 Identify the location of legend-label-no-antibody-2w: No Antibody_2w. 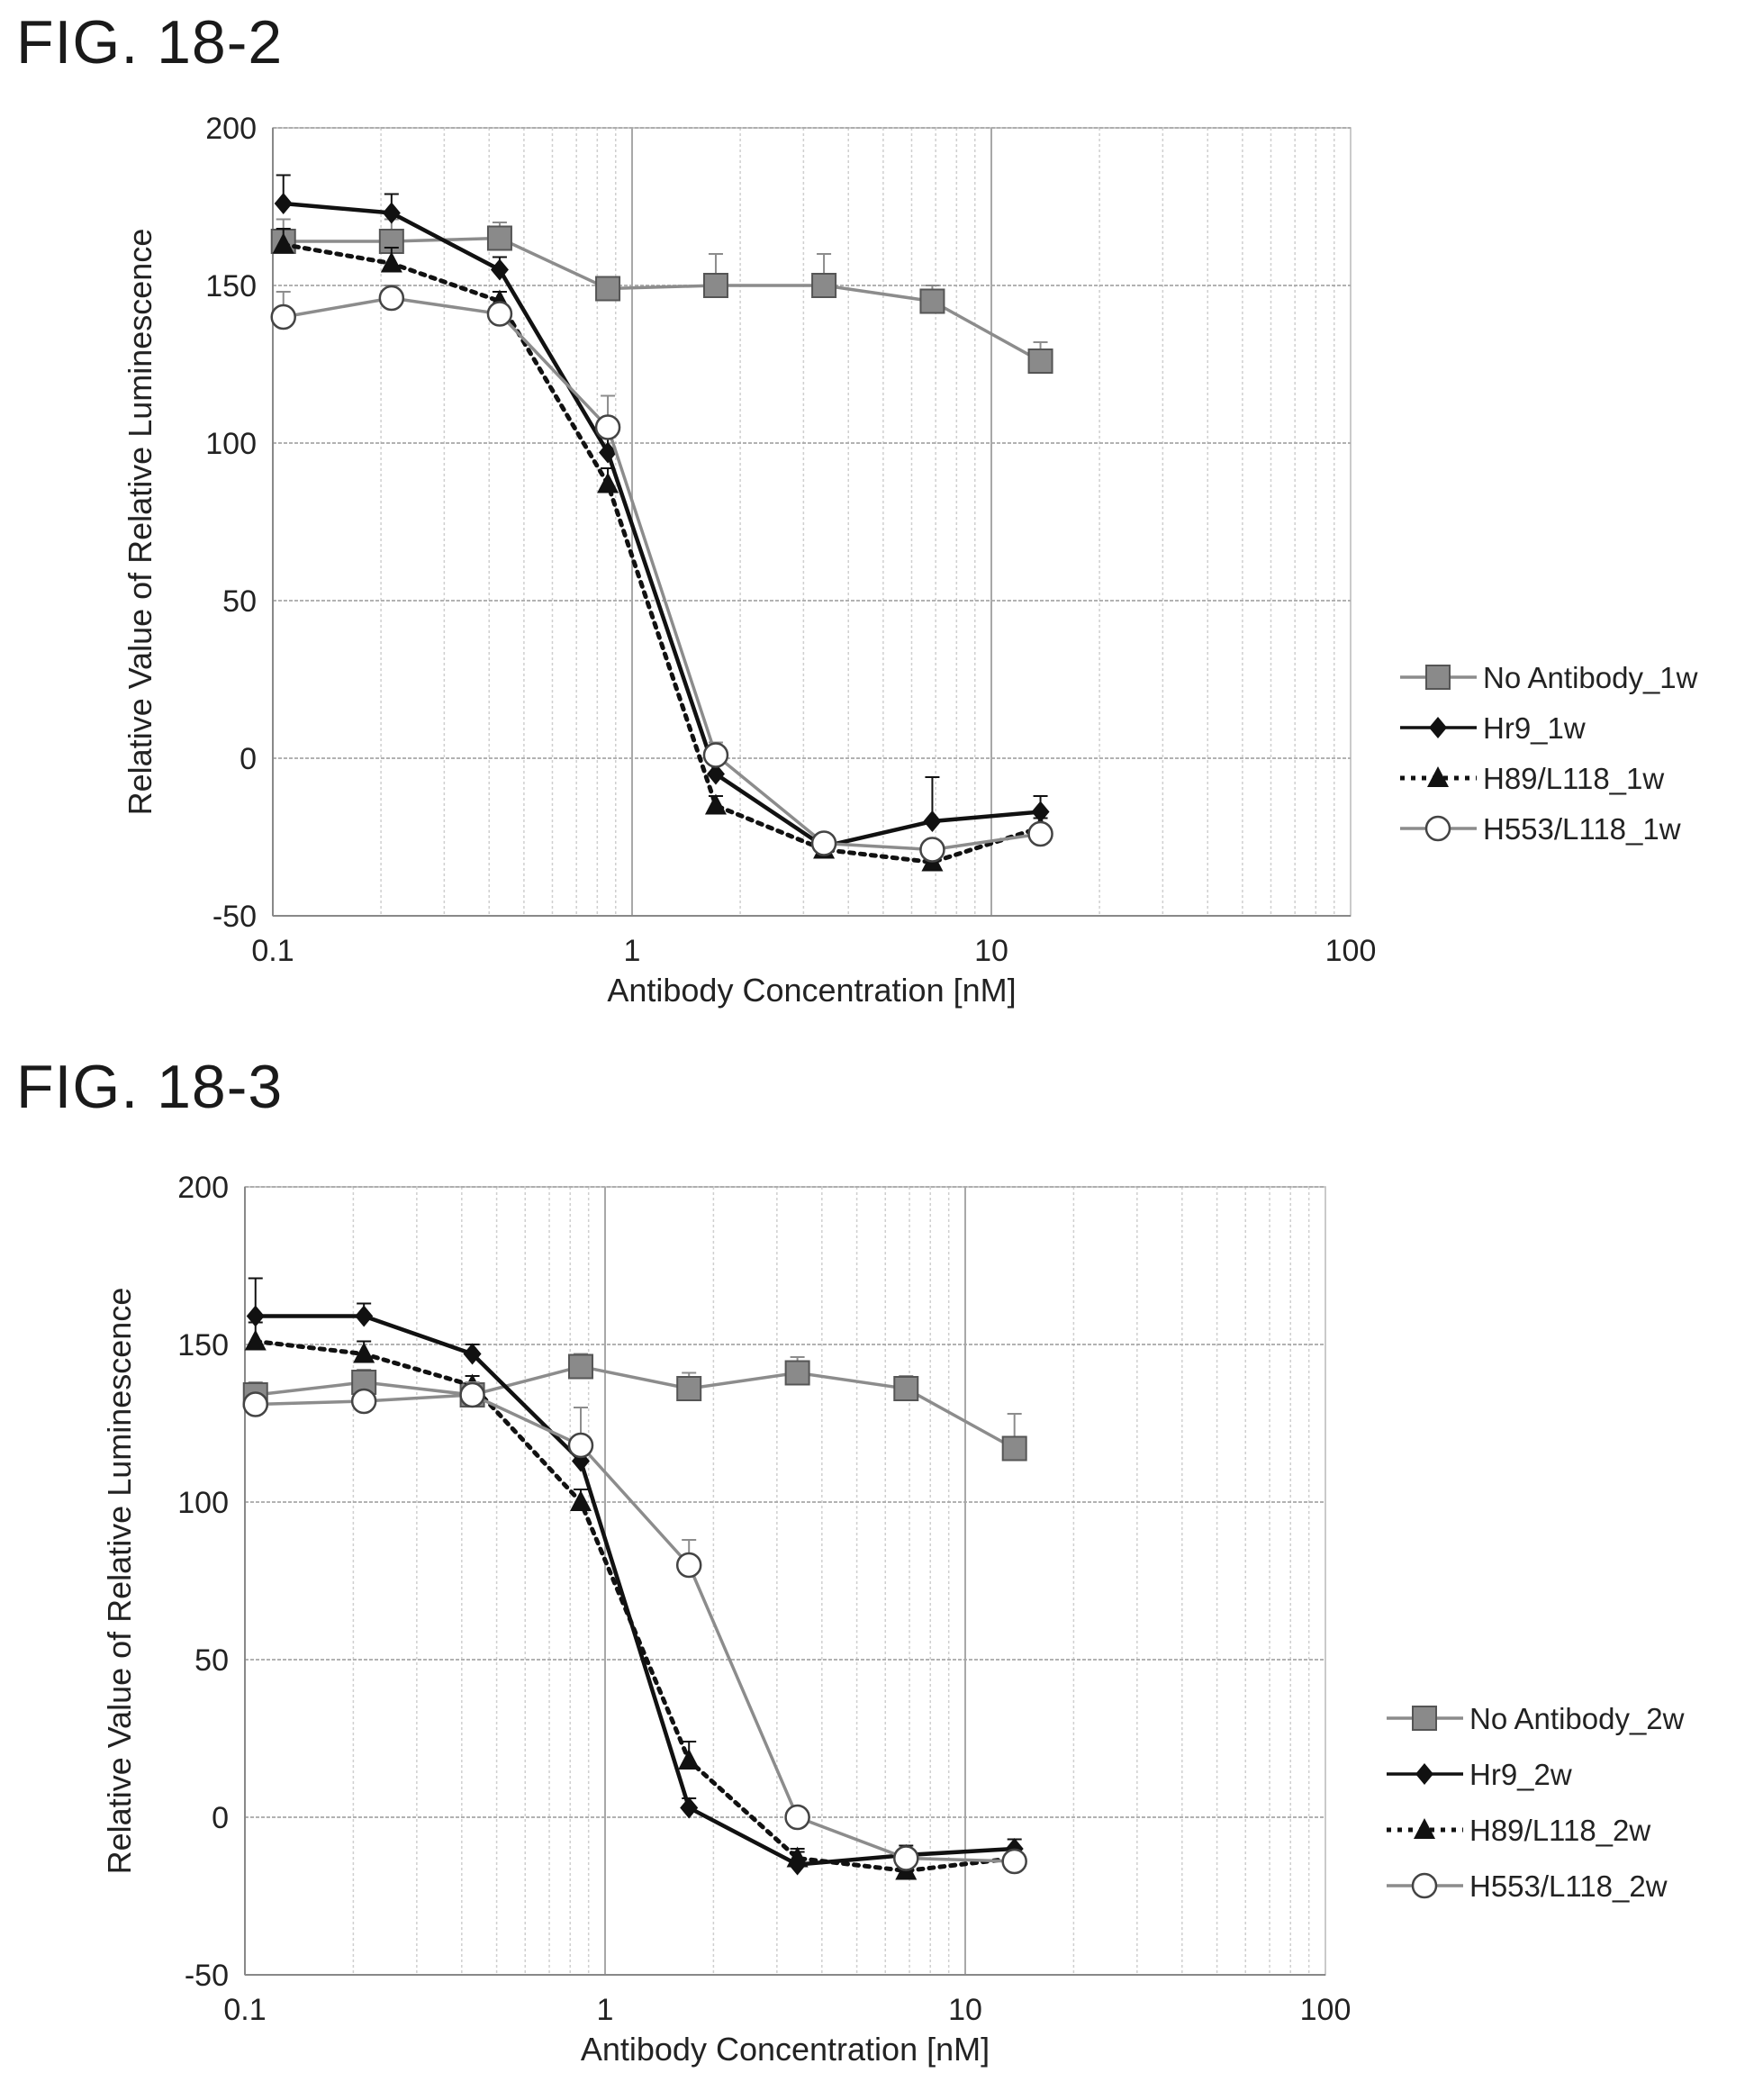
(1577, 1718).